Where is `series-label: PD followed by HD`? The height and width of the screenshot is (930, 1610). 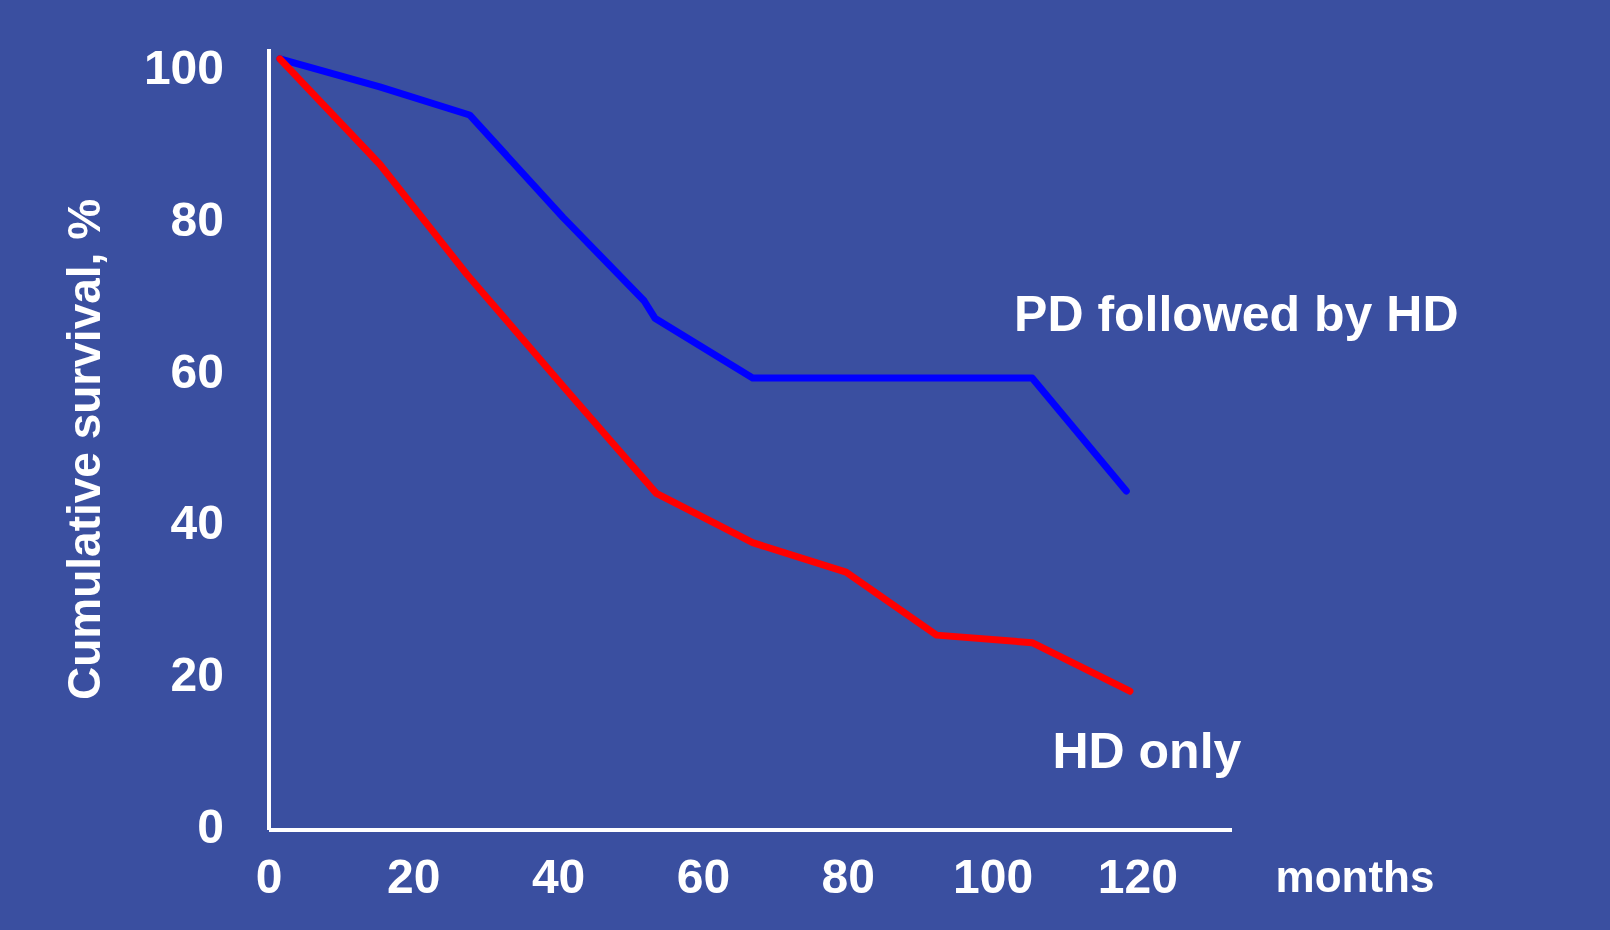
series-label: PD followed by HD is located at coordinates (1236, 314).